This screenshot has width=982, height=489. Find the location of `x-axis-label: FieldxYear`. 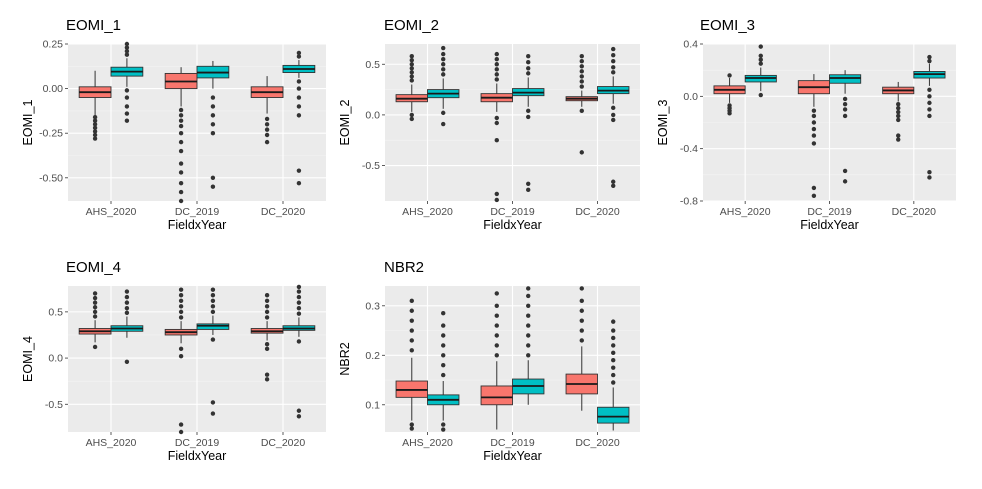

x-axis-label: FieldxYear is located at coordinates (197, 225).